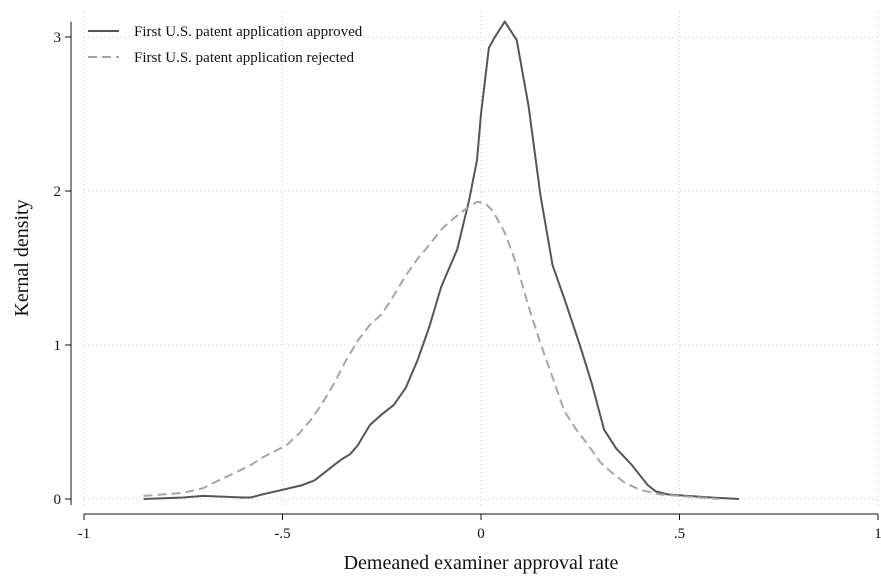 The image size is (881, 577). What do you see at coordinates (84, 534) in the screenshot?
I see `x-tick-label: -1` at bounding box center [84, 534].